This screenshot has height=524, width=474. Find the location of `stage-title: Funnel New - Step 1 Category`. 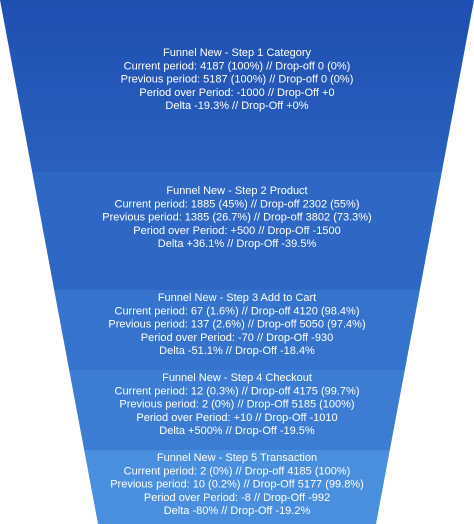

stage-title: Funnel New - Step 1 Category is located at coordinates (237, 53).